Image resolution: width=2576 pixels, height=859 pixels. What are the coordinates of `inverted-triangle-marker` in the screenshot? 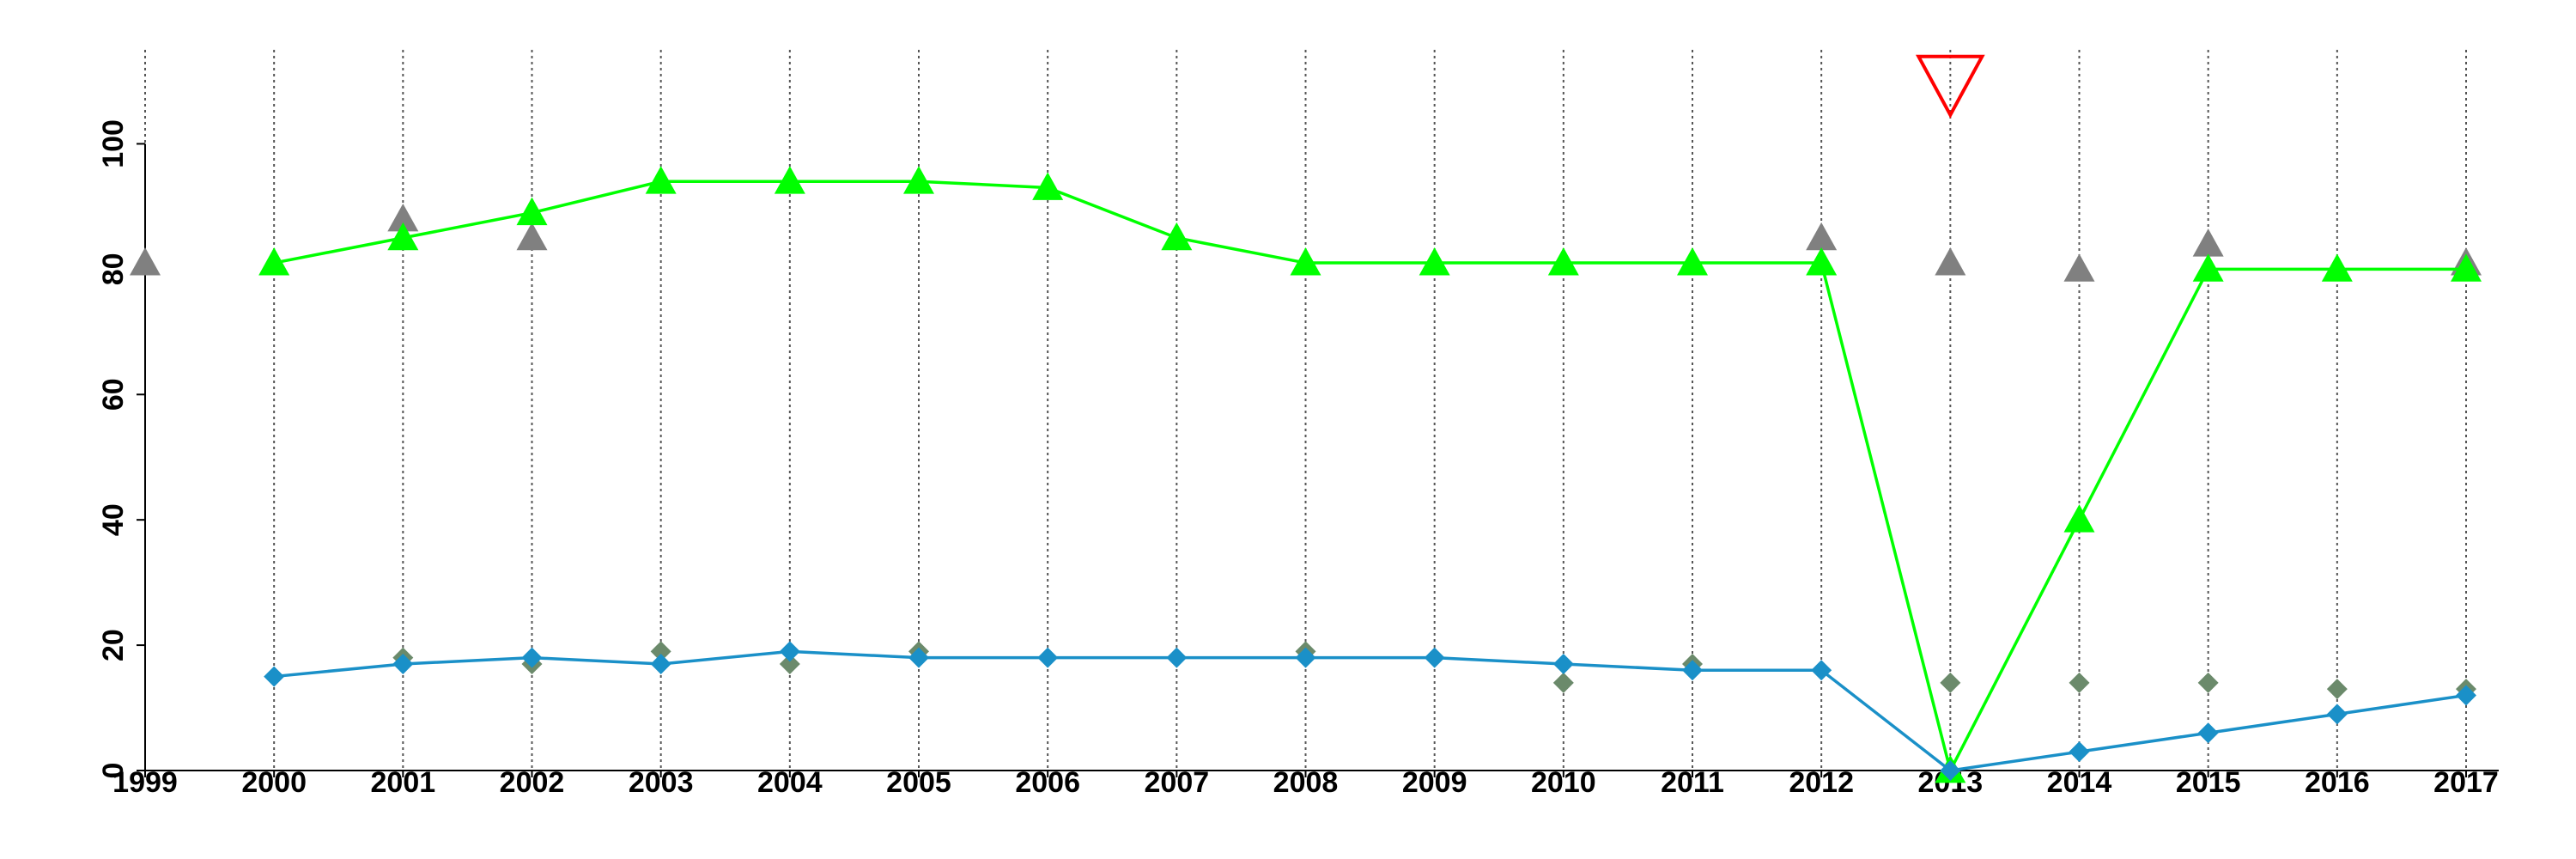 It's located at (1950, 86).